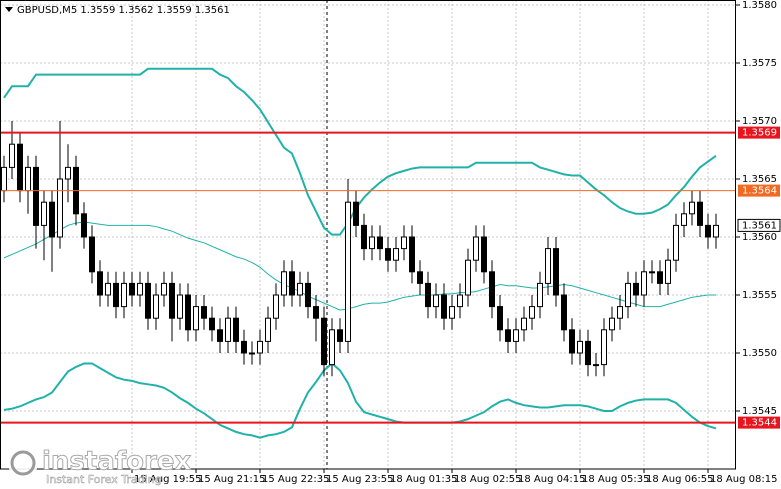 The width and height of the screenshot is (781, 489). I want to click on last-price-label: 1.3561, so click(759, 225).